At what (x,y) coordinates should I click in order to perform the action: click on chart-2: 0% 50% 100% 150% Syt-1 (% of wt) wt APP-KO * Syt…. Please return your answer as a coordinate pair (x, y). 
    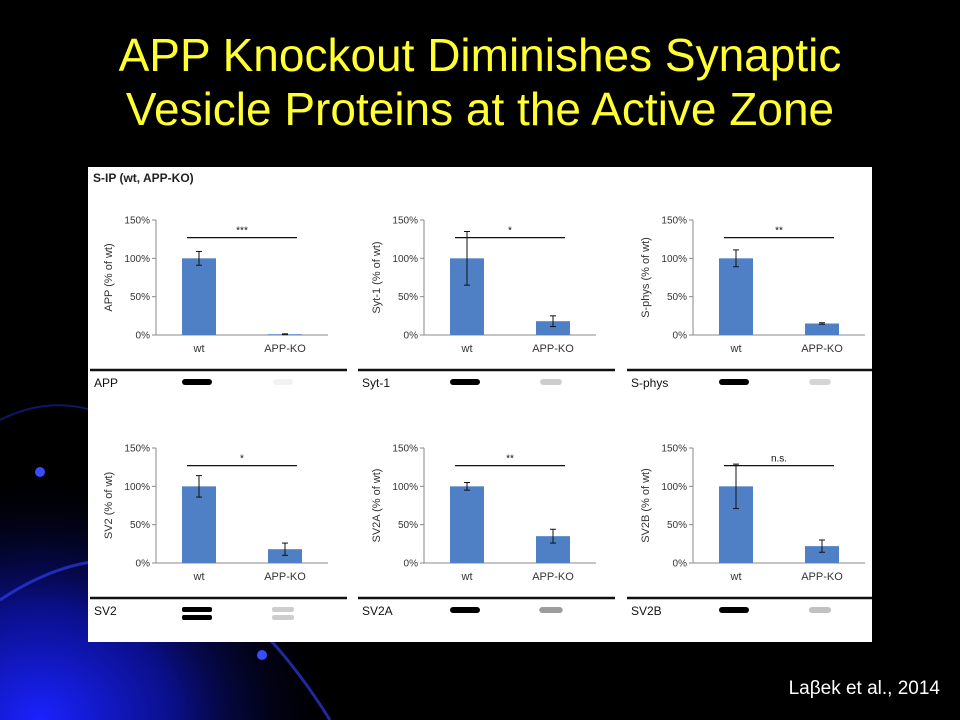
    Looking at the image, I should click on (486, 303).